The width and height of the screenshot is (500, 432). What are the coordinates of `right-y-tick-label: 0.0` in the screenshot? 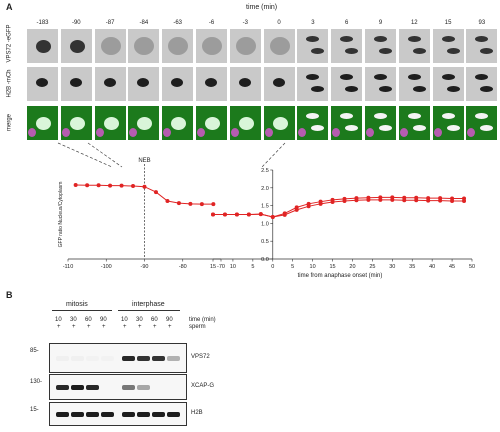 It's located at (265, 260).